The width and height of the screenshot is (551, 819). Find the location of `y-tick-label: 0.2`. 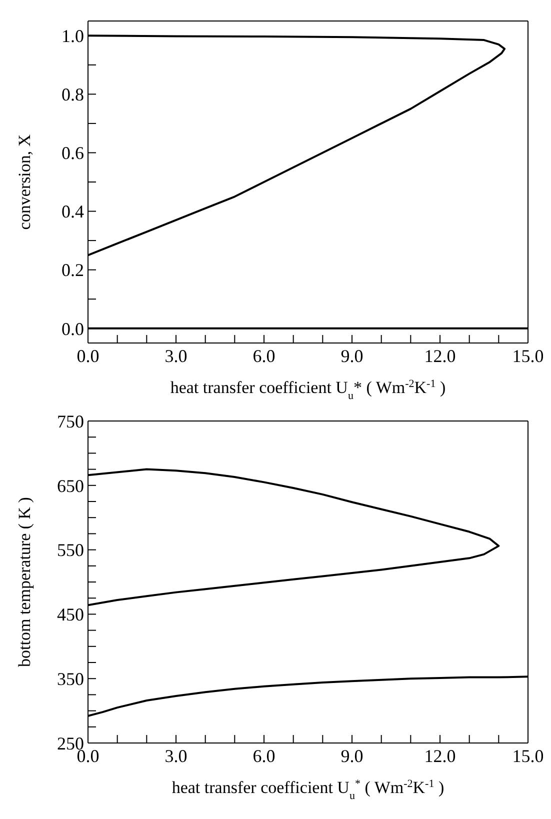

y-tick-label: 0.2 is located at coordinates (73, 270).